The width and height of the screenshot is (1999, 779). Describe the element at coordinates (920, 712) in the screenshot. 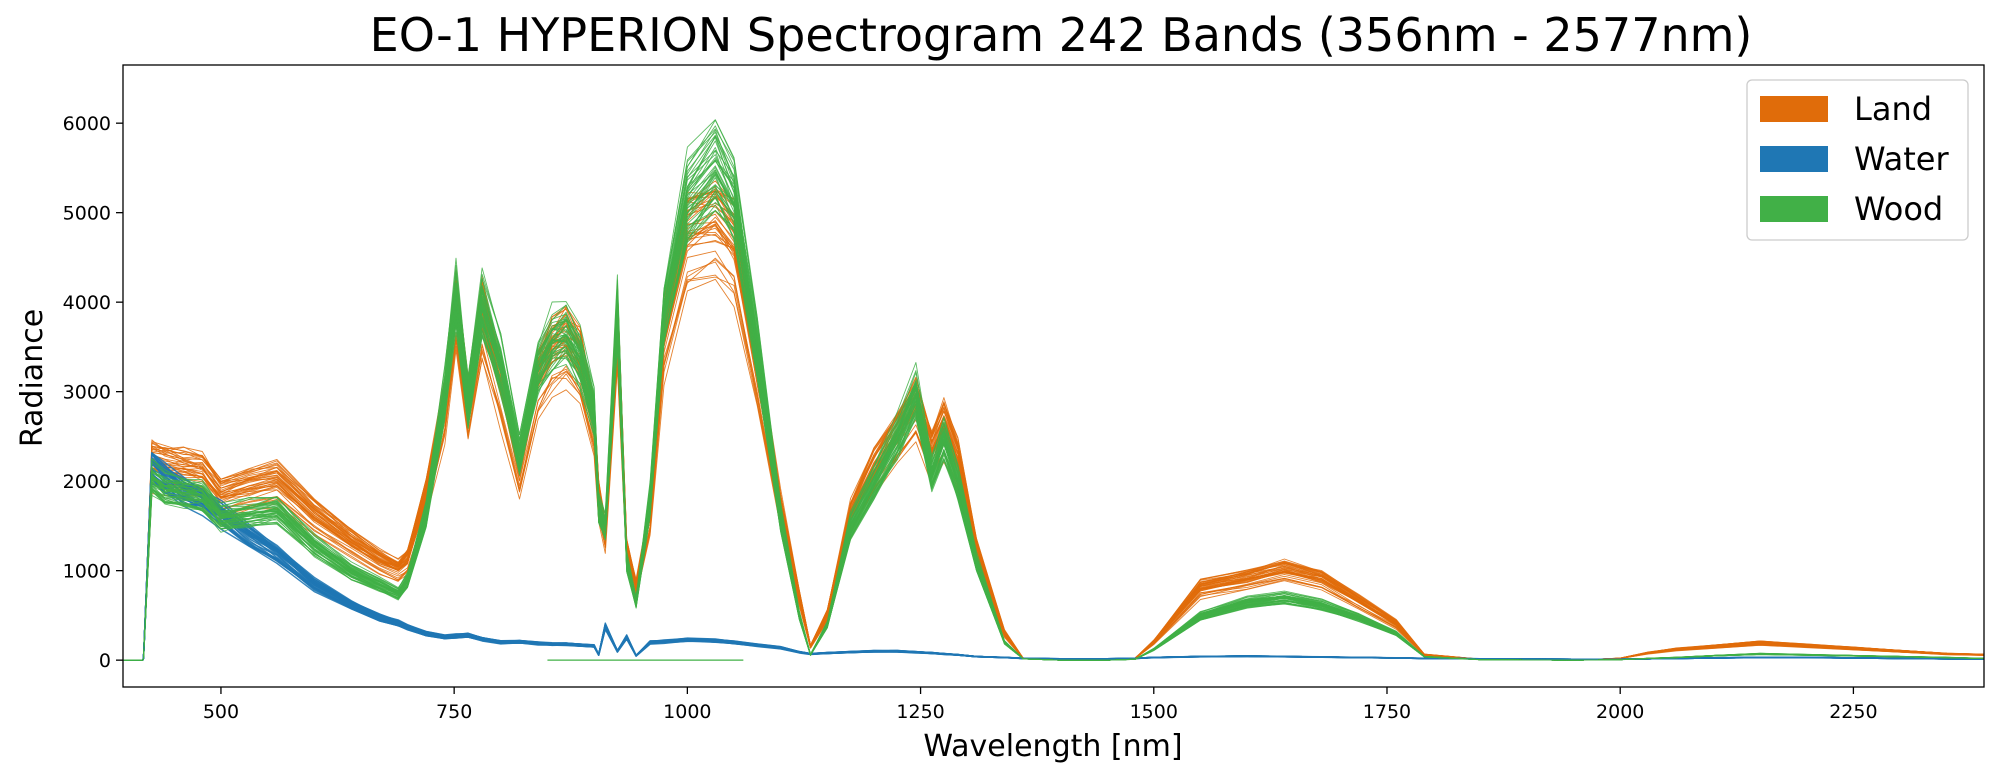

I see `x-tick-label: 1250` at that location.